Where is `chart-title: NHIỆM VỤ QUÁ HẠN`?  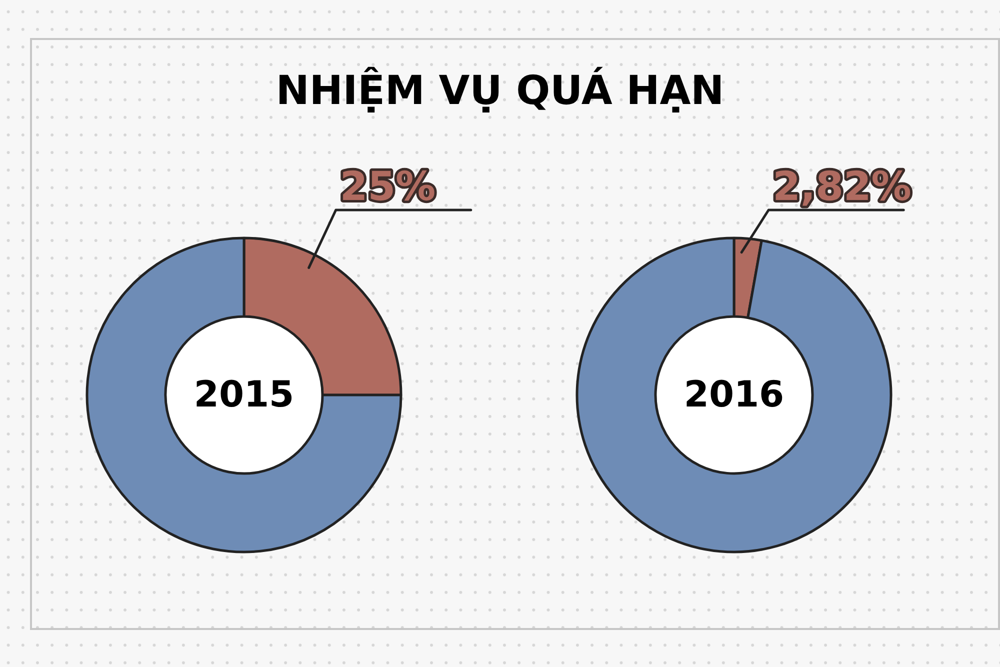
chart-title: NHIỆM VỤ QUÁ HẠN is located at coordinates (500, 91).